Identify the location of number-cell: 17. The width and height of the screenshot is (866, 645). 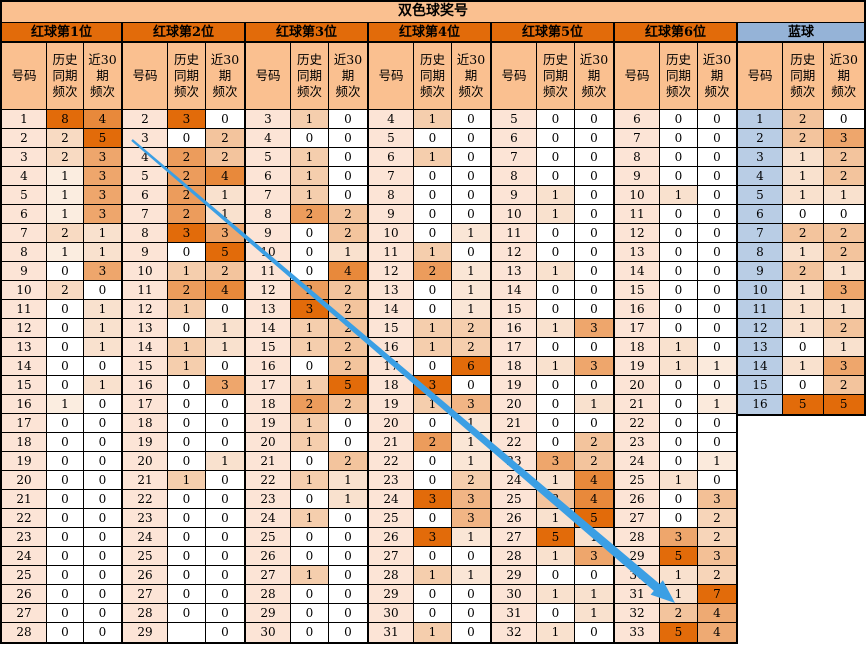
(24, 423).